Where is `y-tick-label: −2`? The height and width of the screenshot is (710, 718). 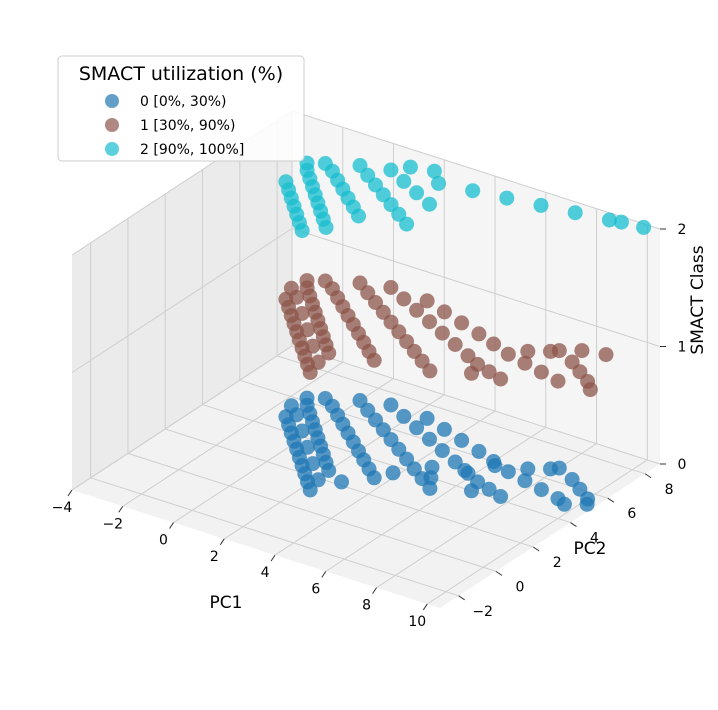 y-tick-label: −2 is located at coordinates (482, 612).